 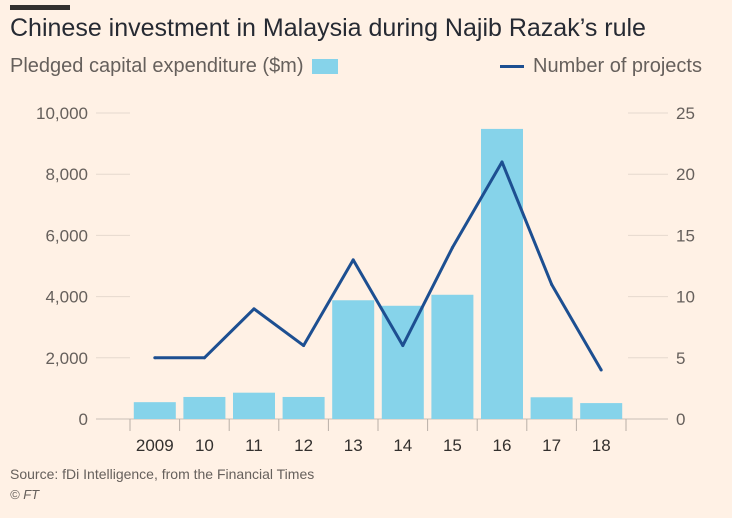 What do you see at coordinates (353, 445) in the screenshot?
I see `x-tick-label: 13` at bounding box center [353, 445].